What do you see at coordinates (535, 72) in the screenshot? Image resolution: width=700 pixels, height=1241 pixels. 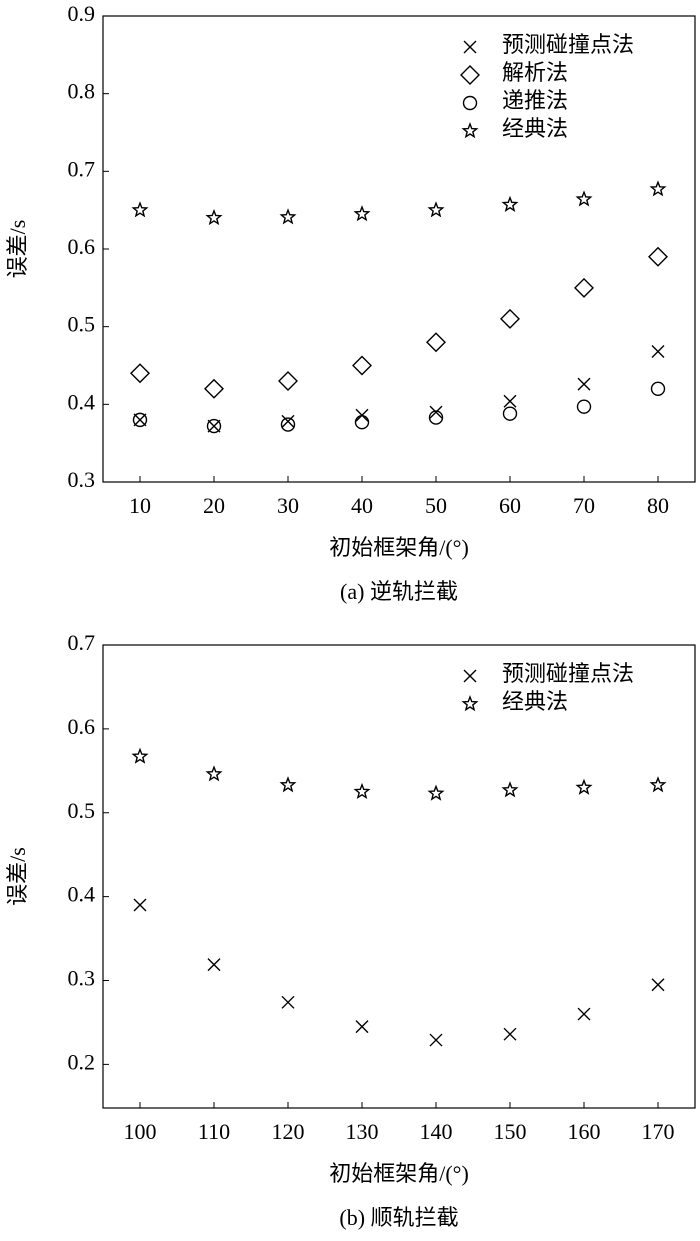 I see `legend-label: 解析法` at bounding box center [535, 72].